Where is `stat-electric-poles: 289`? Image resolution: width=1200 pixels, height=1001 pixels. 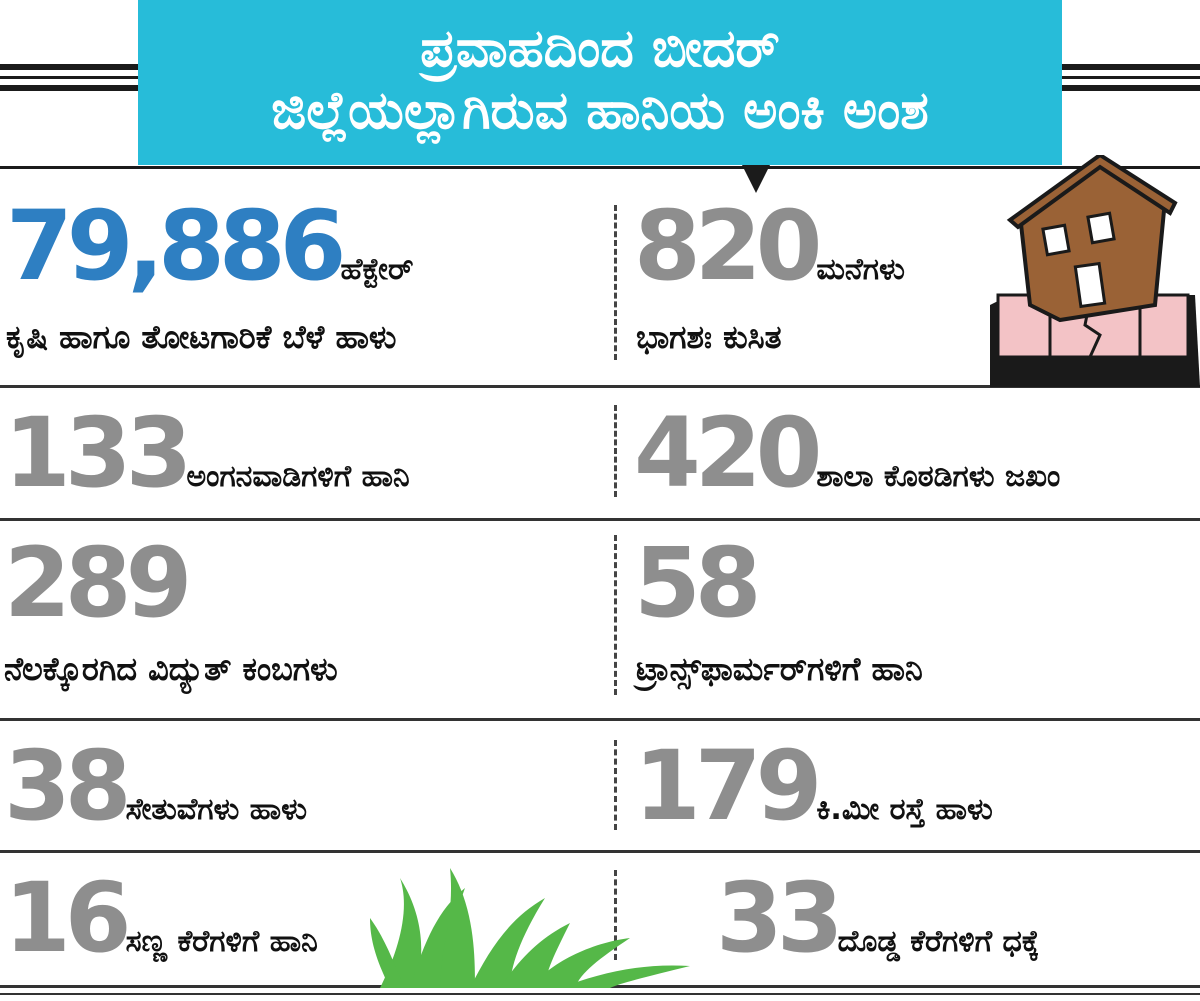
stat-electric-poles: 289 is located at coordinates (98, 583).